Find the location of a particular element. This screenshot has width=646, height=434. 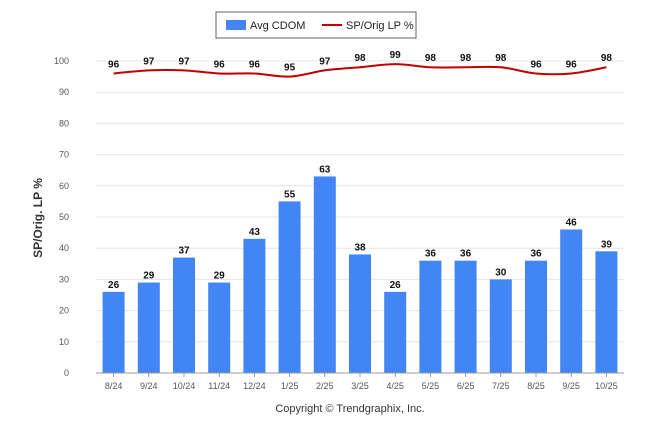

bar-value-label: 39 is located at coordinates (607, 244).